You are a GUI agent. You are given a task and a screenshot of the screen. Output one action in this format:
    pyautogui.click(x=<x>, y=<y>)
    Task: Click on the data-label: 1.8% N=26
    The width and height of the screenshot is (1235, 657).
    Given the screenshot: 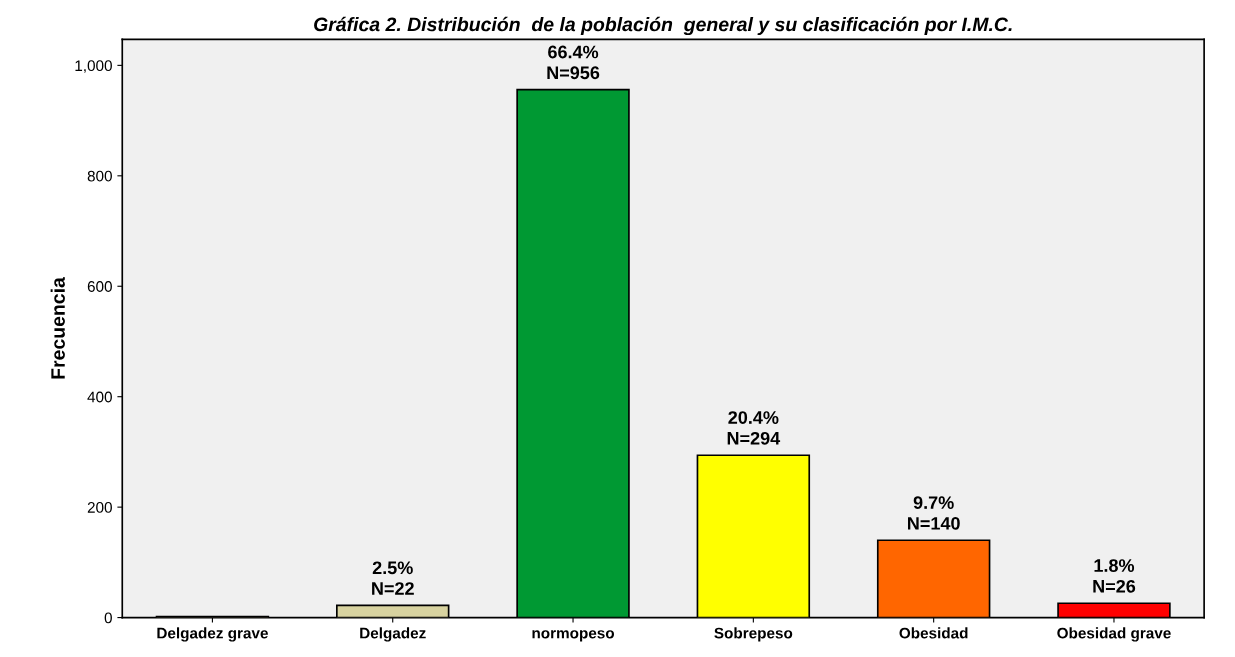 What is the action you would take?
    pyautogui.click(x=1114, y=576)
    